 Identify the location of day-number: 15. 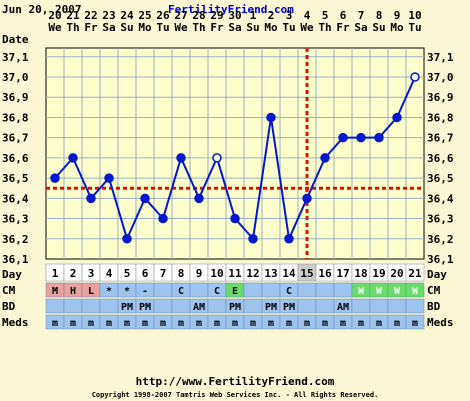
(306, 273).